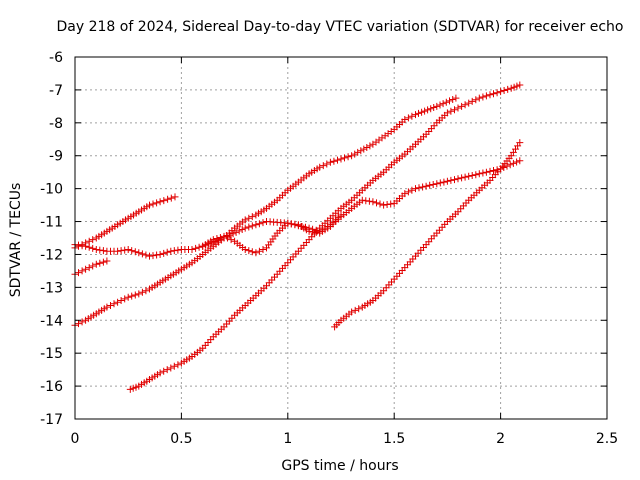  I want to click on y-tick-label: -6, so click(56, 58).